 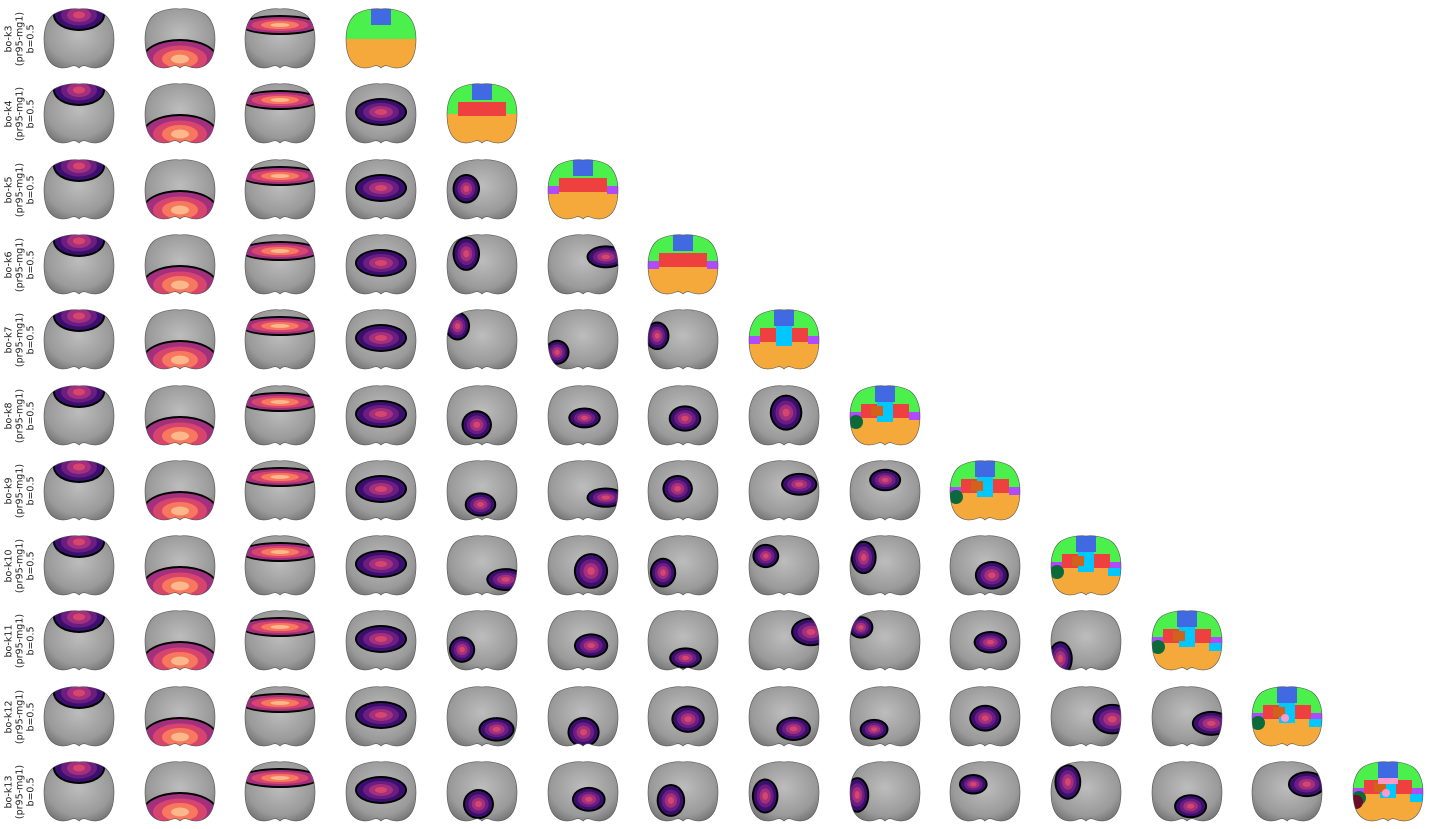 I want to click on row-label: bo-k12 (pr95-mg1) b=0.5, so click(x=20, y=717).